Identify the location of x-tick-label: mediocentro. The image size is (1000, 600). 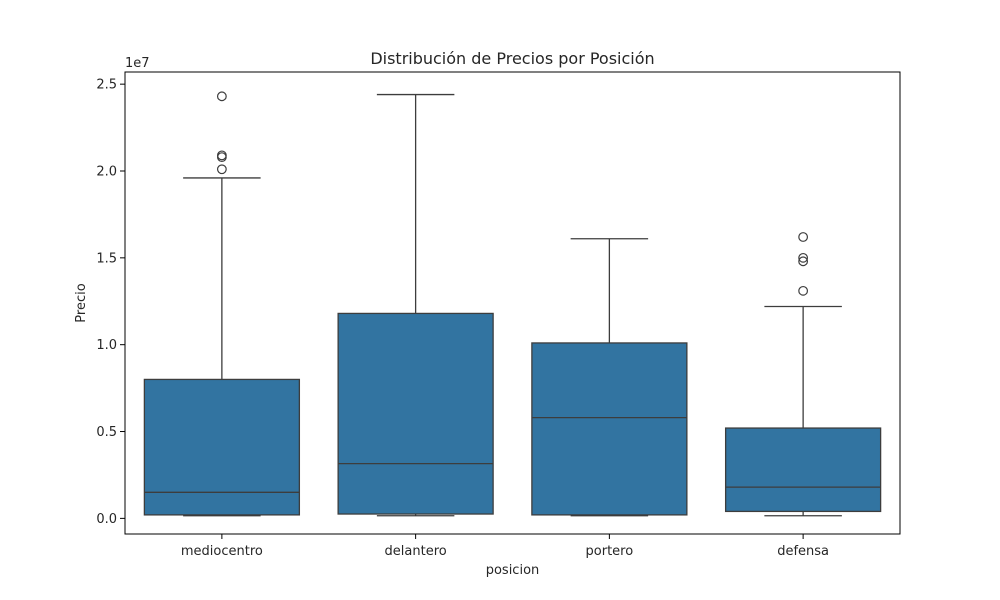
(222, 551).